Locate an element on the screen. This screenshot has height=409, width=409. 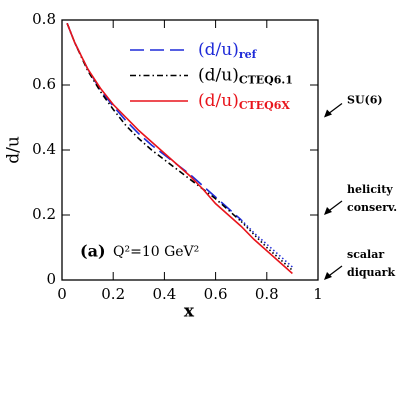
annotation-text: conserv. is located at coordinates (372, 207).